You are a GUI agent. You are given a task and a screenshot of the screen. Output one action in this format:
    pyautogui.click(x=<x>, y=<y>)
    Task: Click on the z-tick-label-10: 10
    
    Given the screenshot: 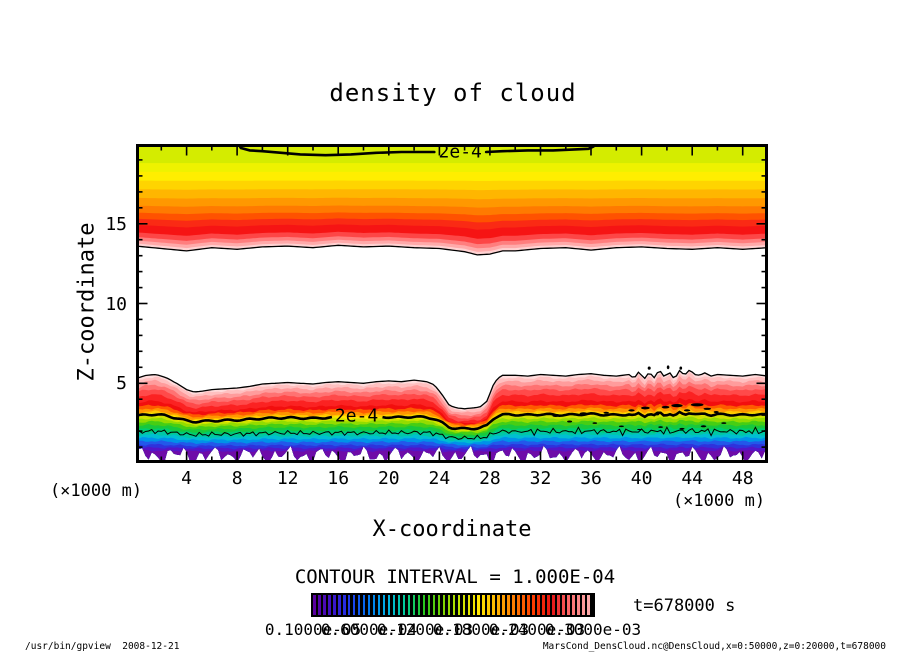 What is the action you would take?
    pyautogui.click(x=116, y=304)
    